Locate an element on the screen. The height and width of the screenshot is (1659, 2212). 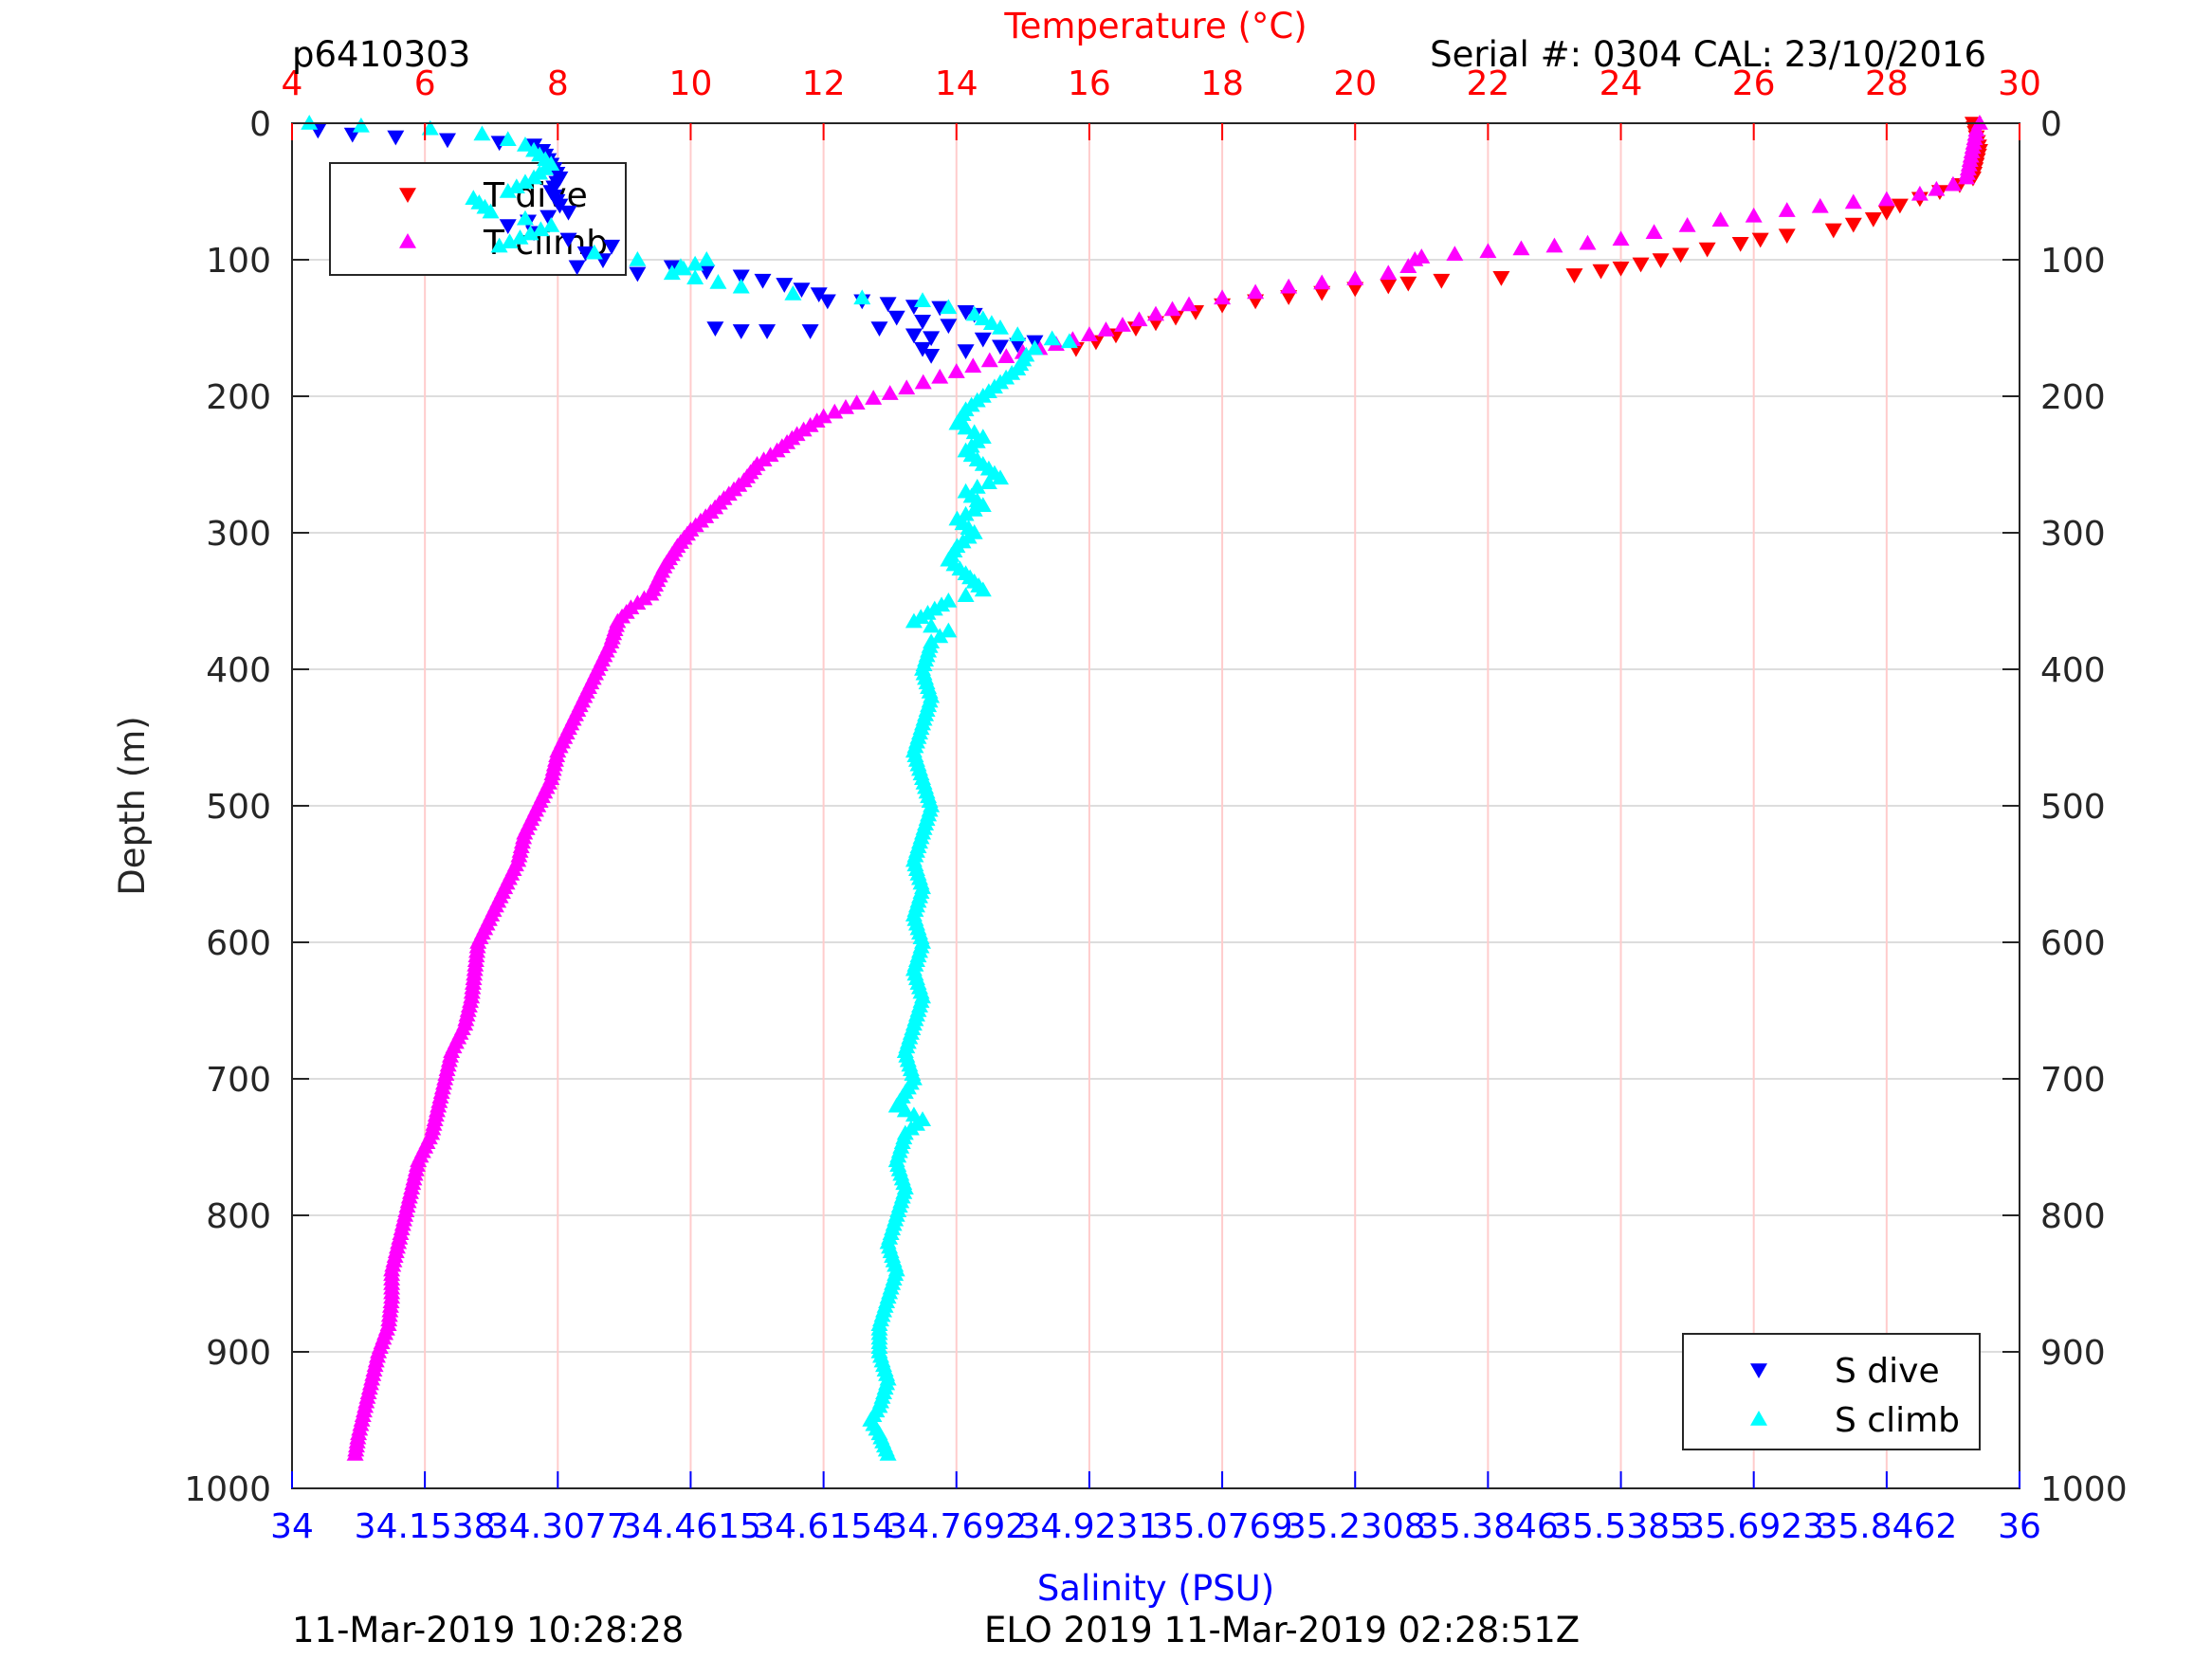
footer-left-timestamp: 11-Mar-2019 10:28:28 is located at coordinates (488, 1630).